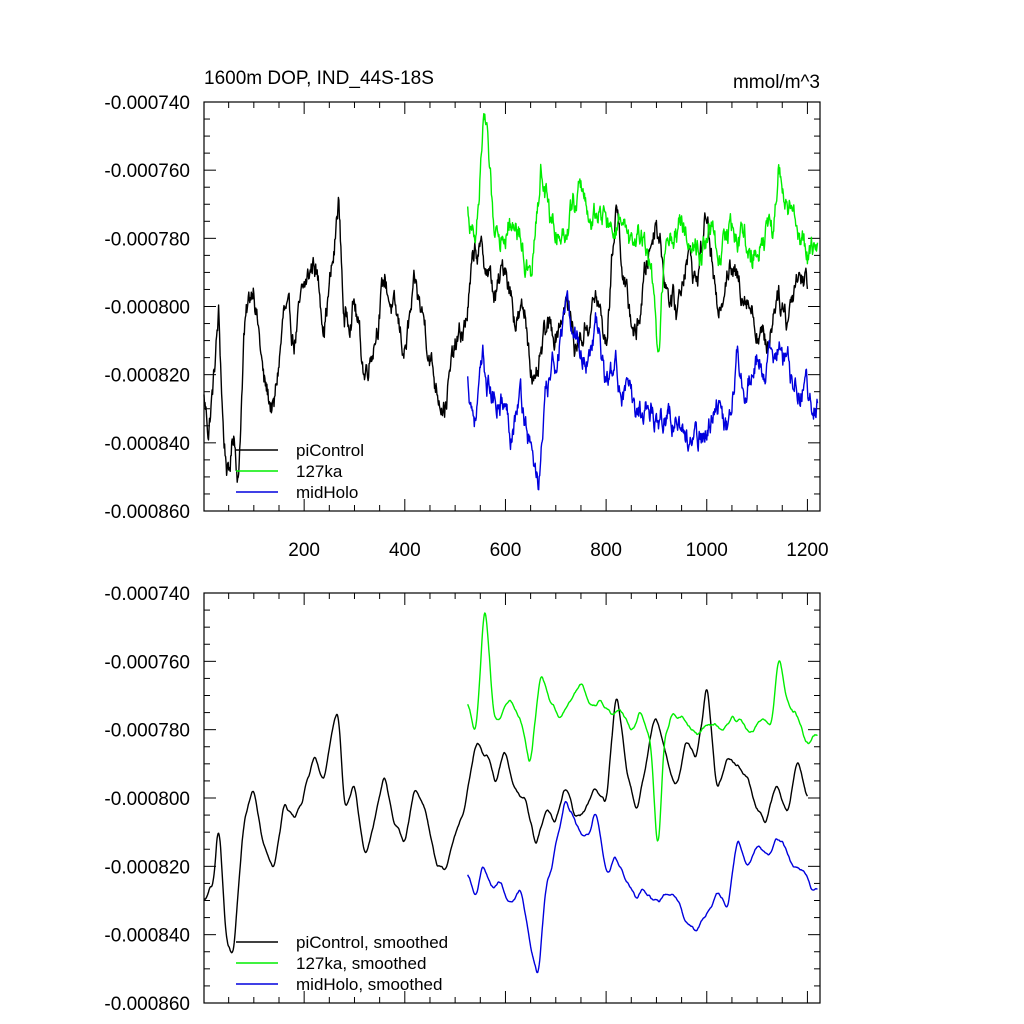 The width and height of the screenshot is (1024, 1024). Describe the element at coordinates (369, 984) in the screenshot. I see `legend-label: midHolo, smoothed` at that location.